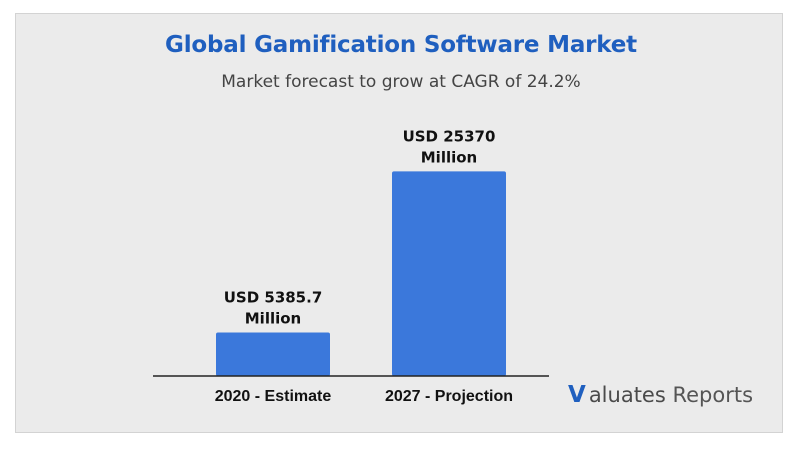 The image size is (800, 450). I want to click on data-label-2-line-1: USD 25370, so click(449, 136).